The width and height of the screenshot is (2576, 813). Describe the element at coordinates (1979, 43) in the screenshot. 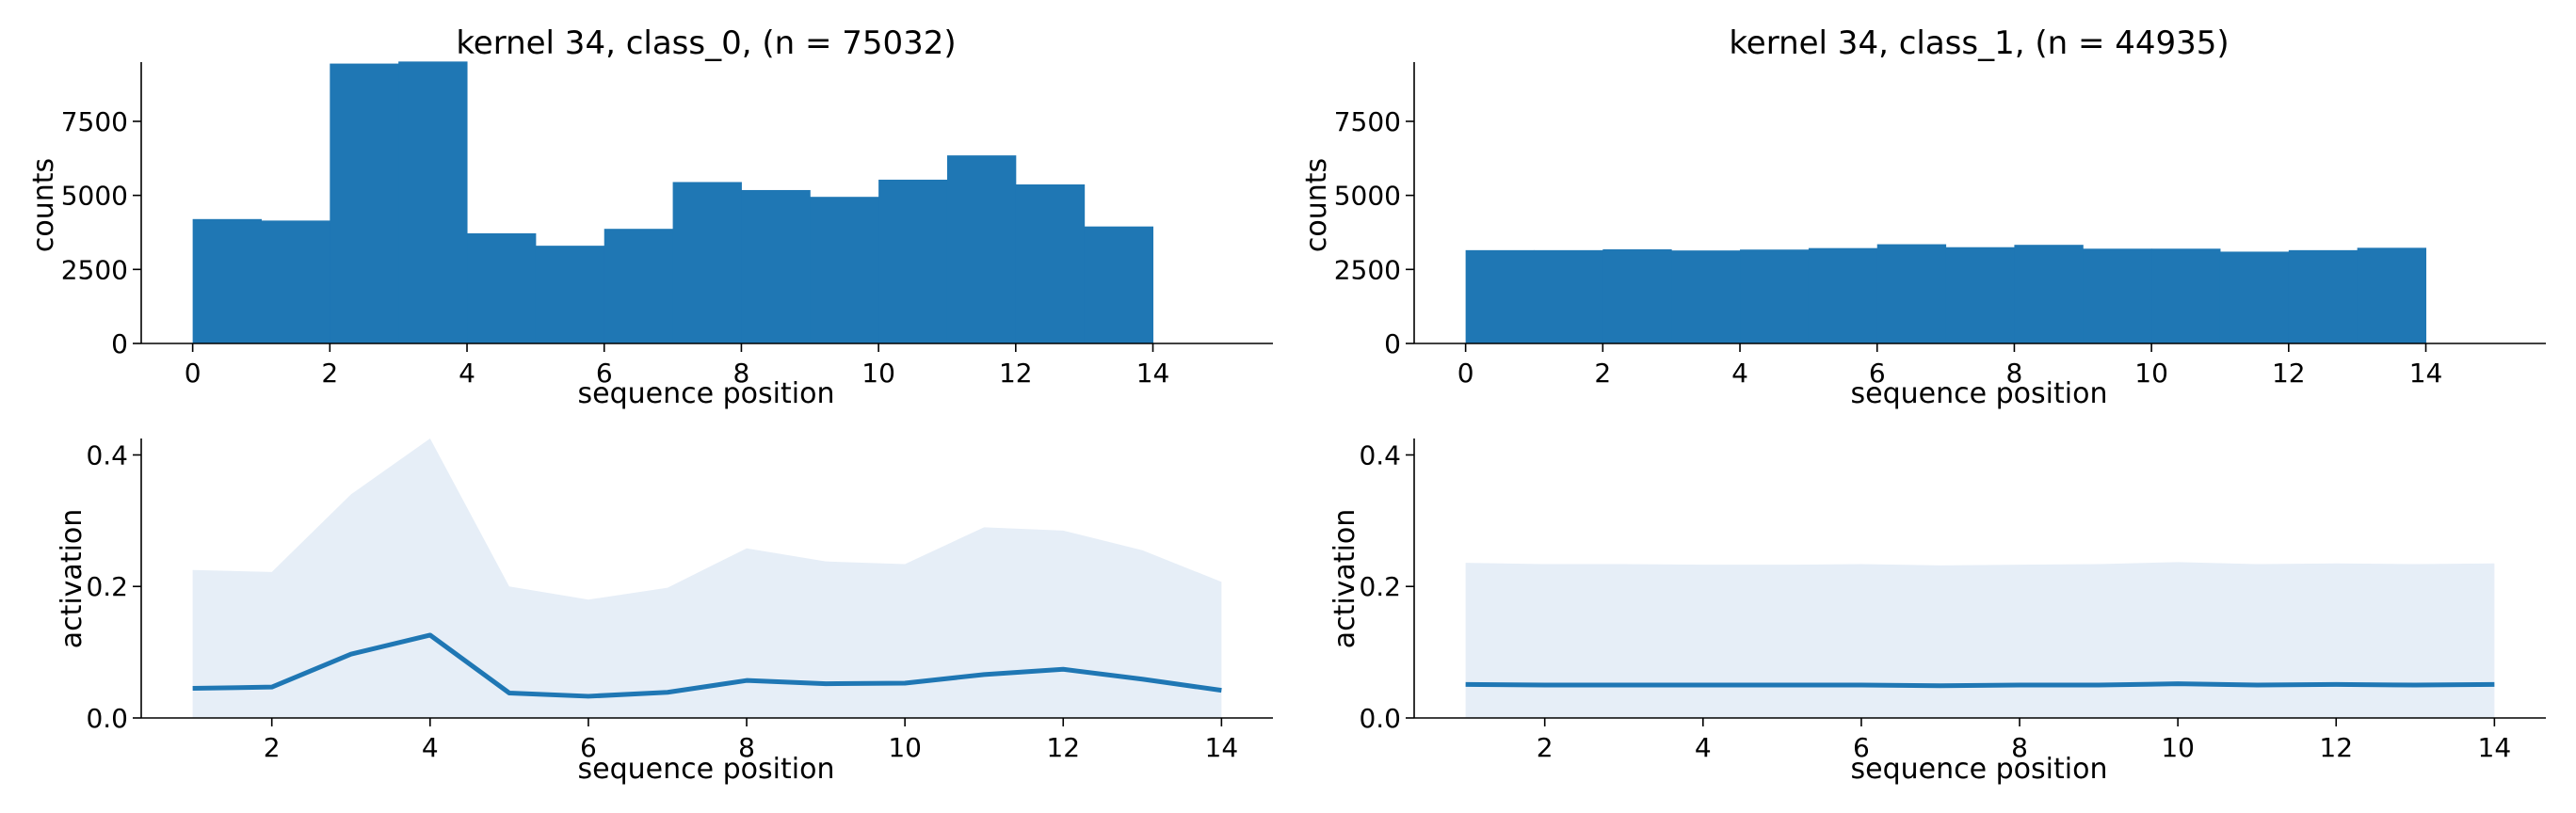

I see `chart-title: kernel 34, class_1, (n = 44935)` at that location.